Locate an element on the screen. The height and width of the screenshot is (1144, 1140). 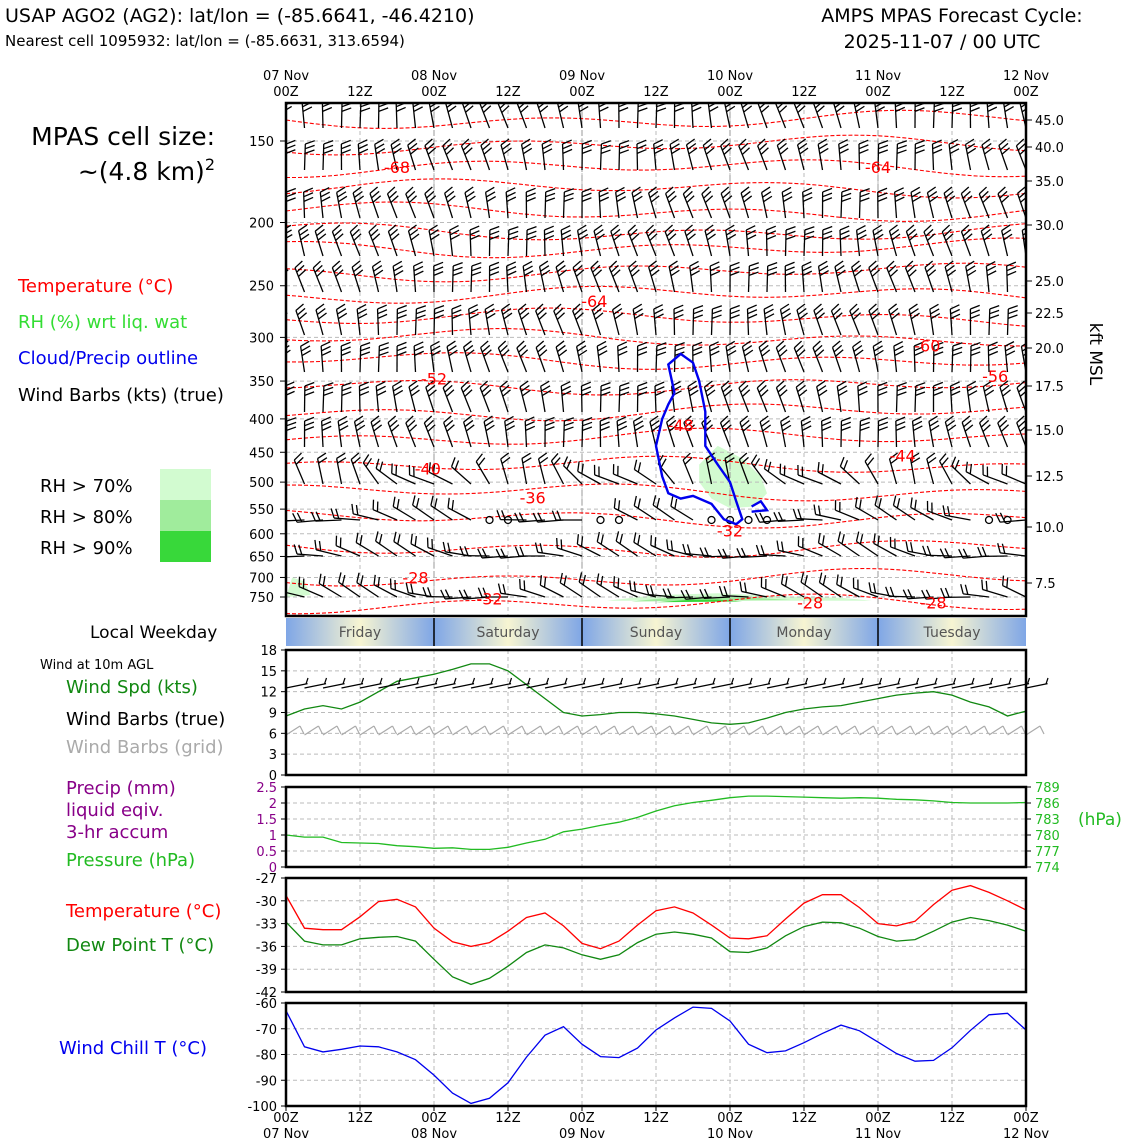
y-tick-label: 15 is located at coordinates (268, 672).